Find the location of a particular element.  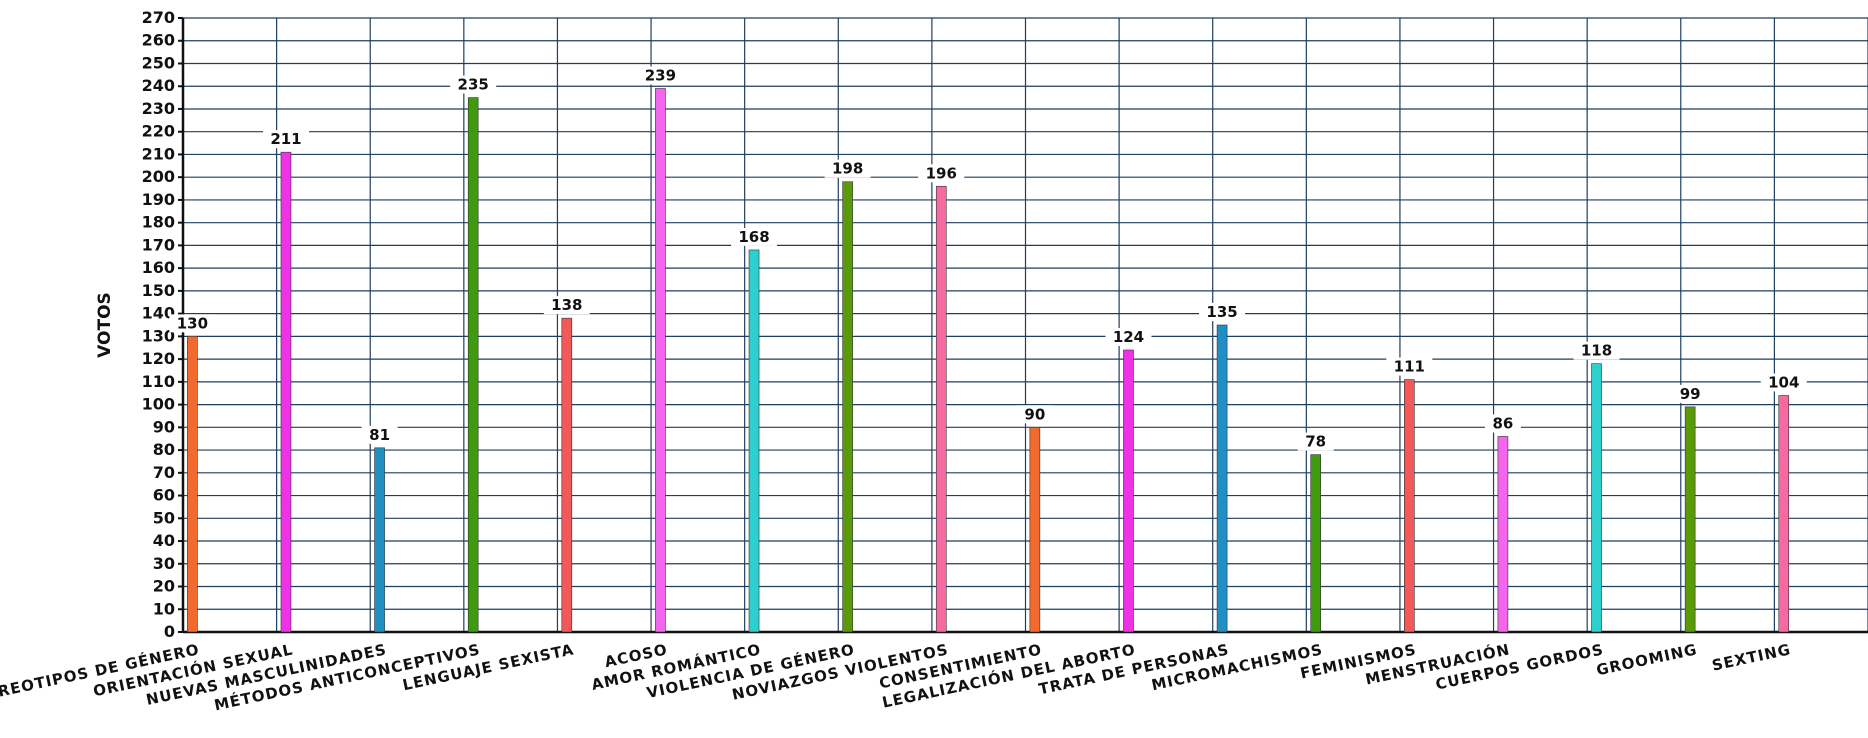

ytick-label: 100 is located at coordinates (158, 404).